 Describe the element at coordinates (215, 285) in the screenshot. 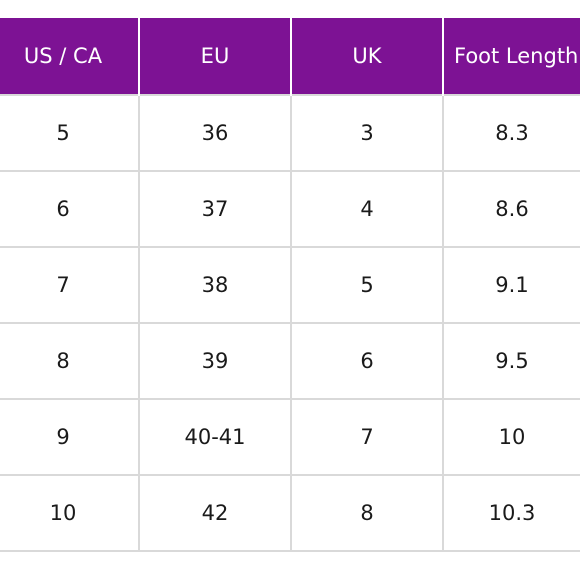

I see `cell-eu: 38` at that location.